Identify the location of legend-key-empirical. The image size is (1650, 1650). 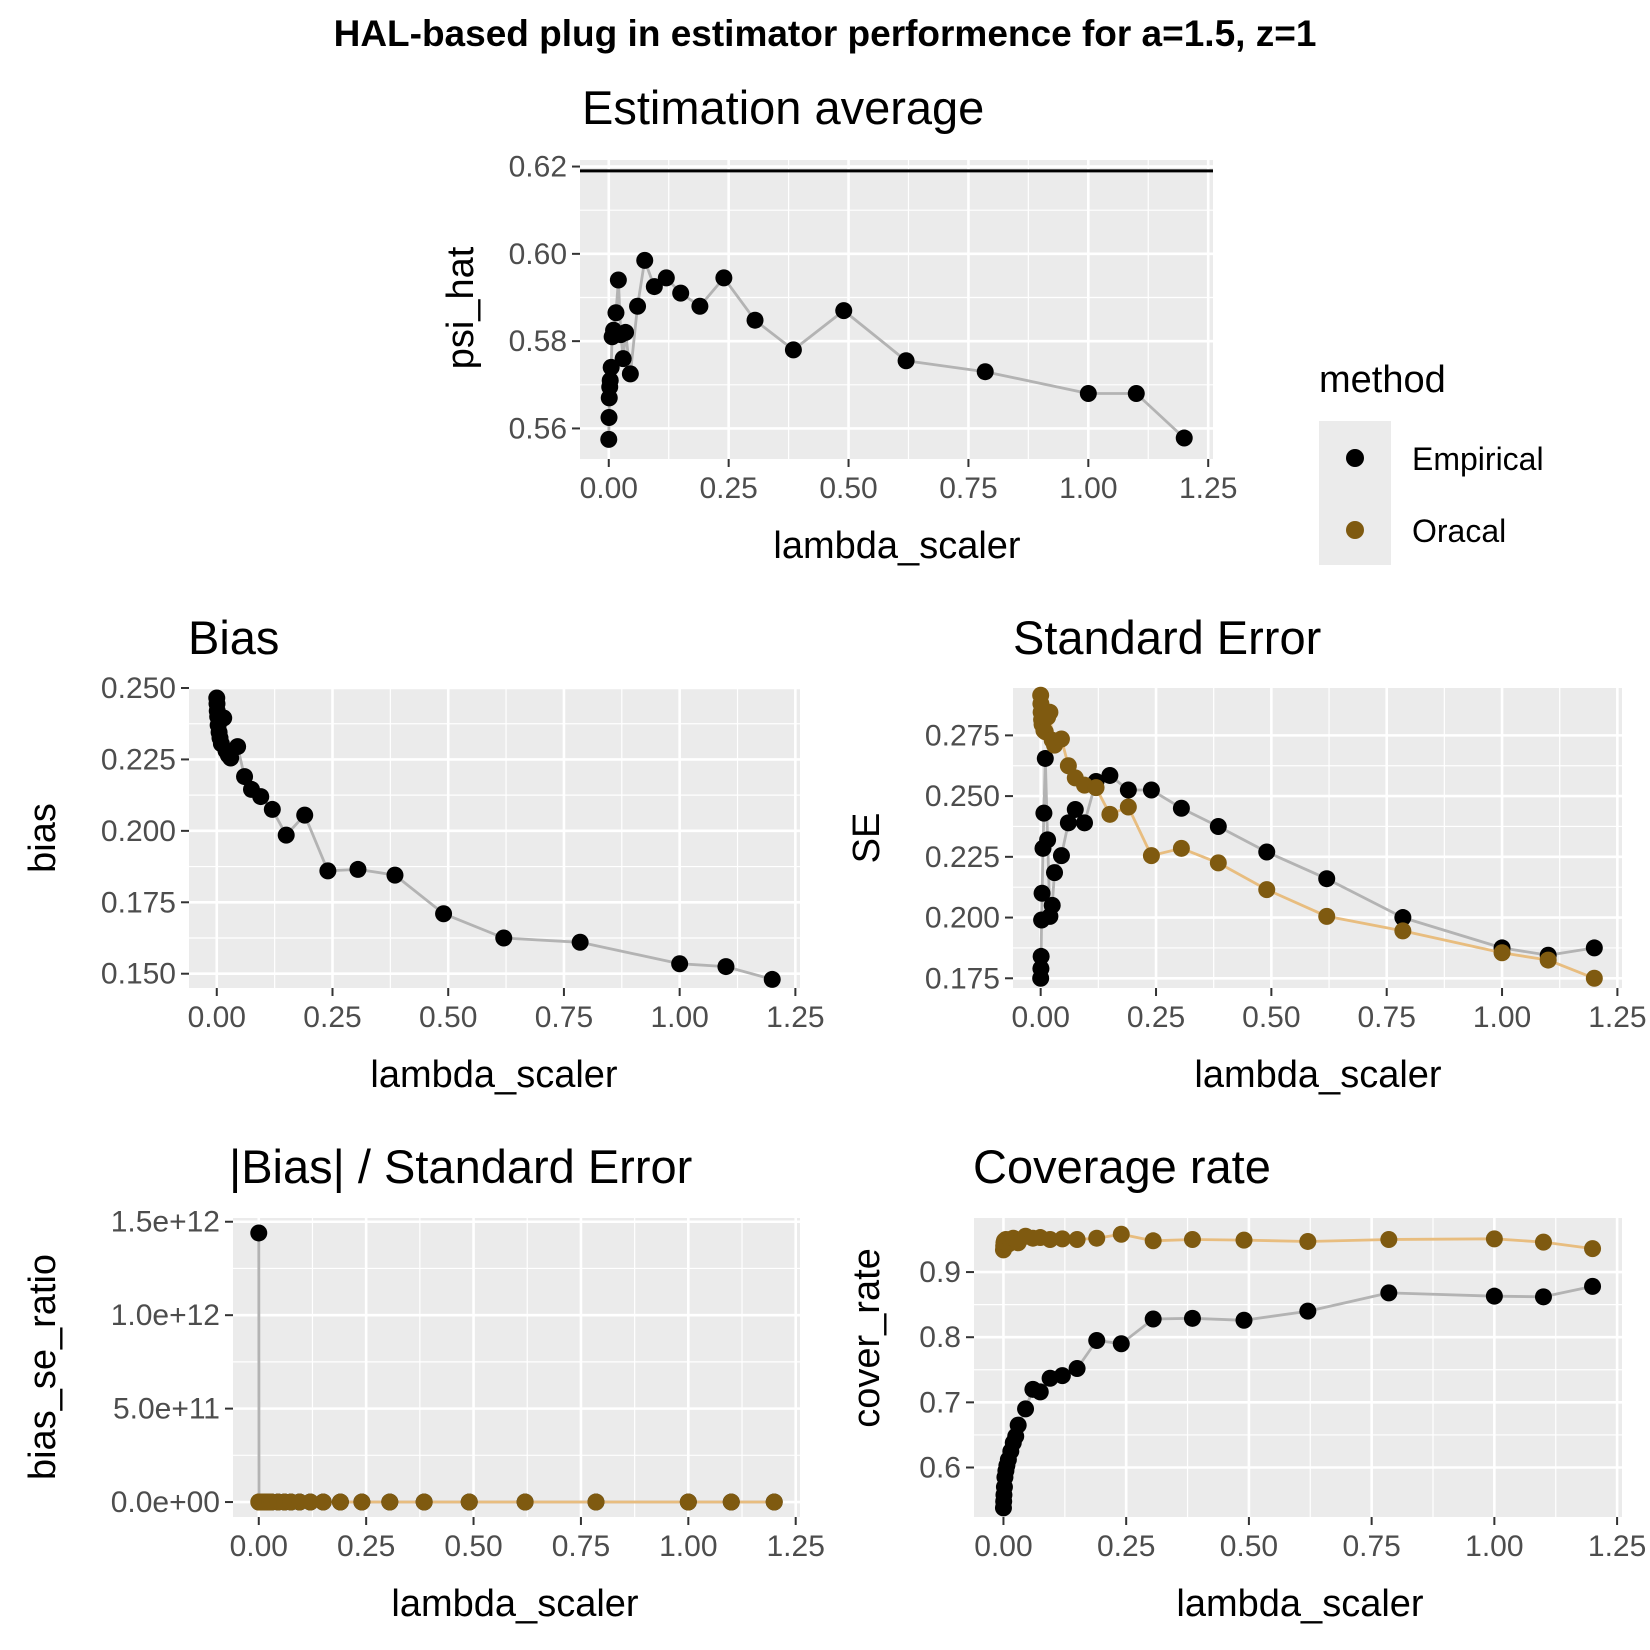
(1355, 458).